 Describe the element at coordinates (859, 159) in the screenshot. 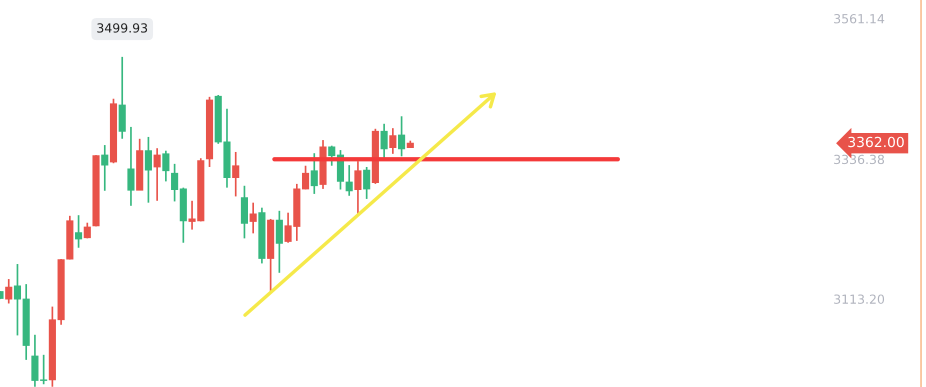

I see `y-tick-label: 3336.38` at that location.